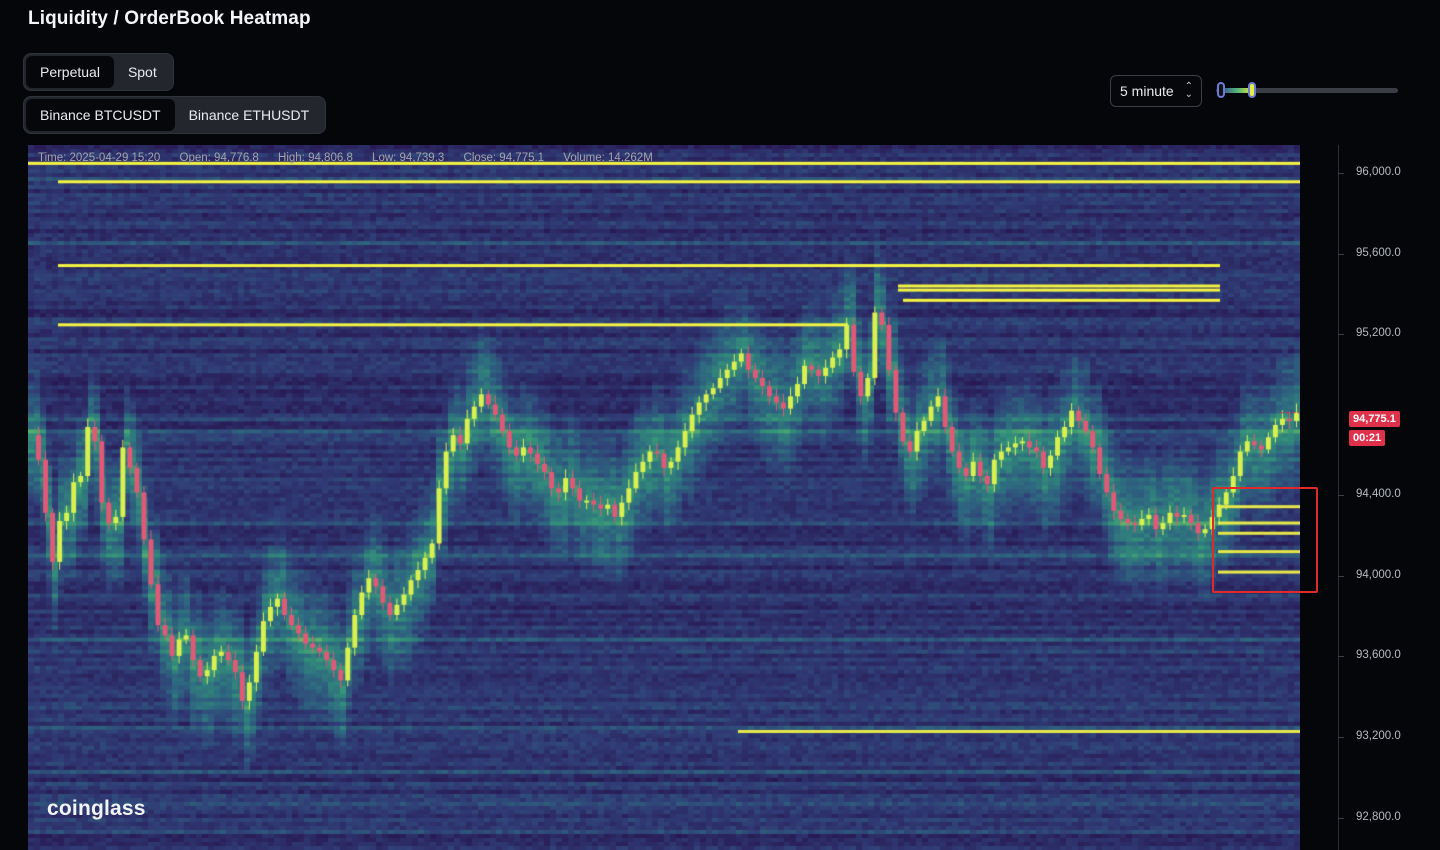  What do you see at coordinates (1367, 438) in the screenshot?
I see `candle-countdown-tag: 00:21` at bounding box center [1367, 438].